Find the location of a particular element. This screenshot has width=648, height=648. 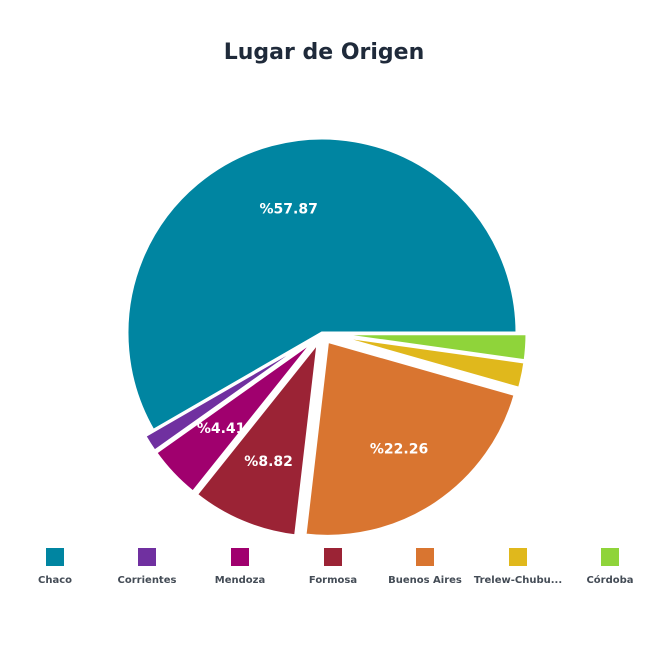

data-label: %57.87 is located at coordinates (289, 210).